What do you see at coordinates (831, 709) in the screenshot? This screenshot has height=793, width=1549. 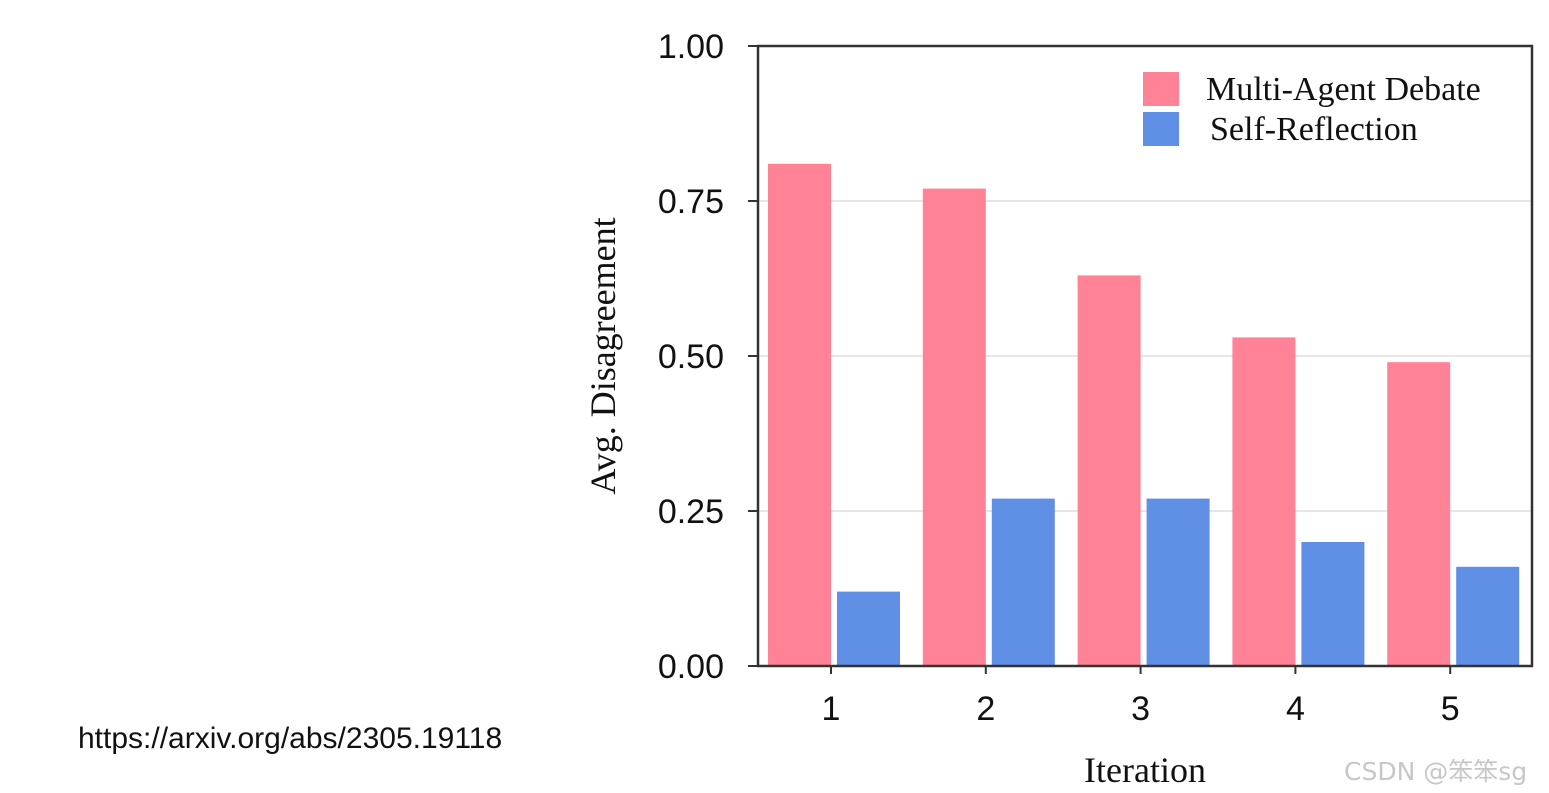 I see `x-tick-label: 1` at bounding box center [831, 709].